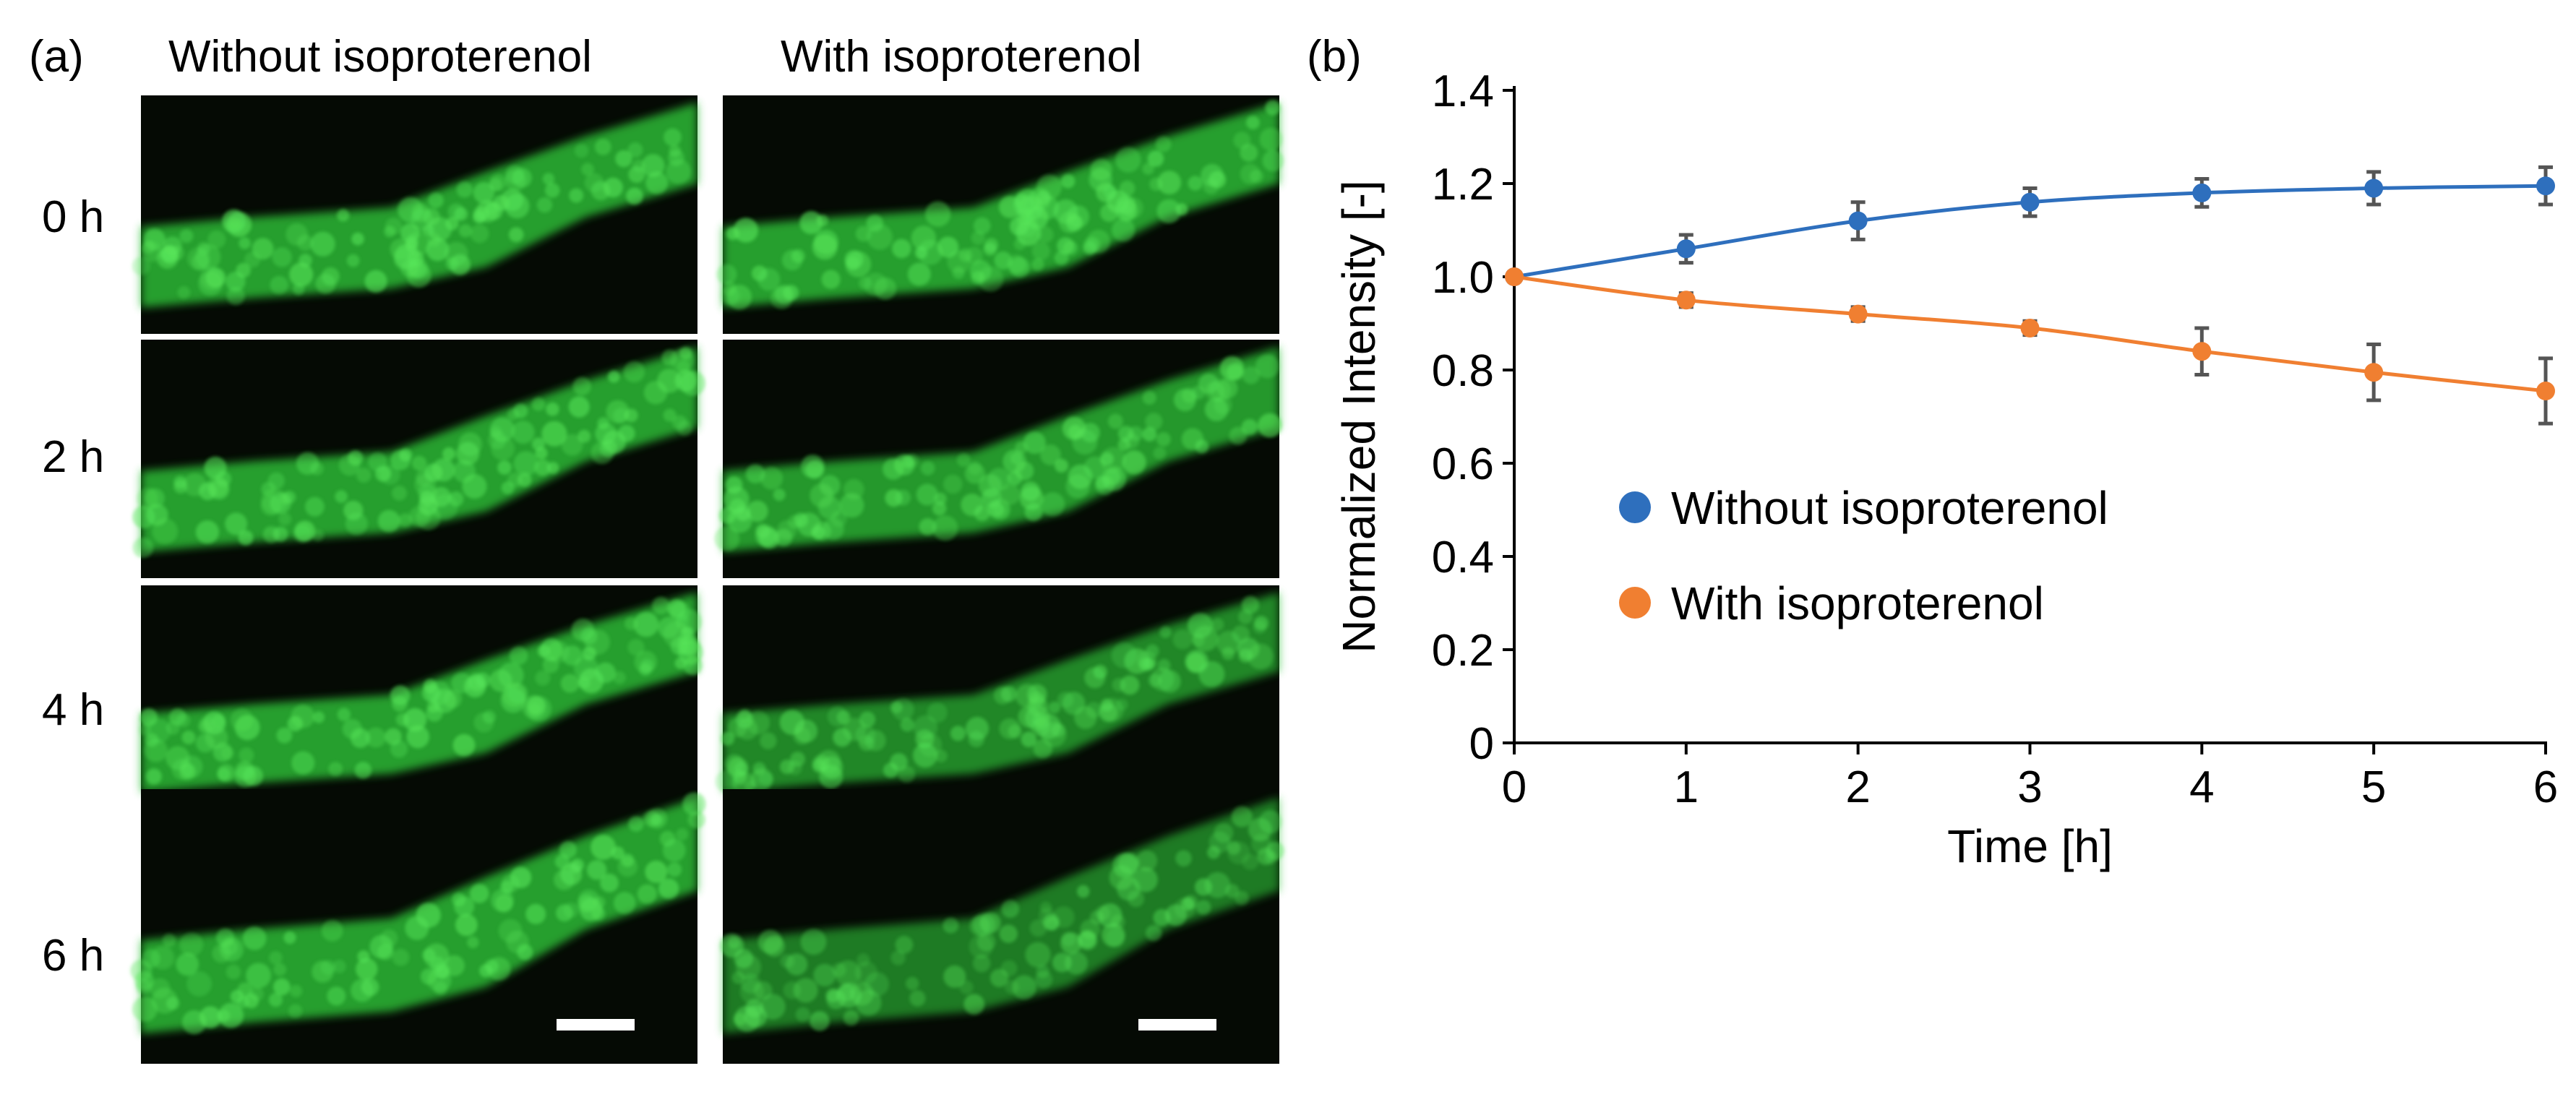 This screenshot has height=1097, width=2576. What do you see at coordinates (74, 457) in the screenshot?
I see `row-label-2h: 2 h` at bounding box center [74, 457].